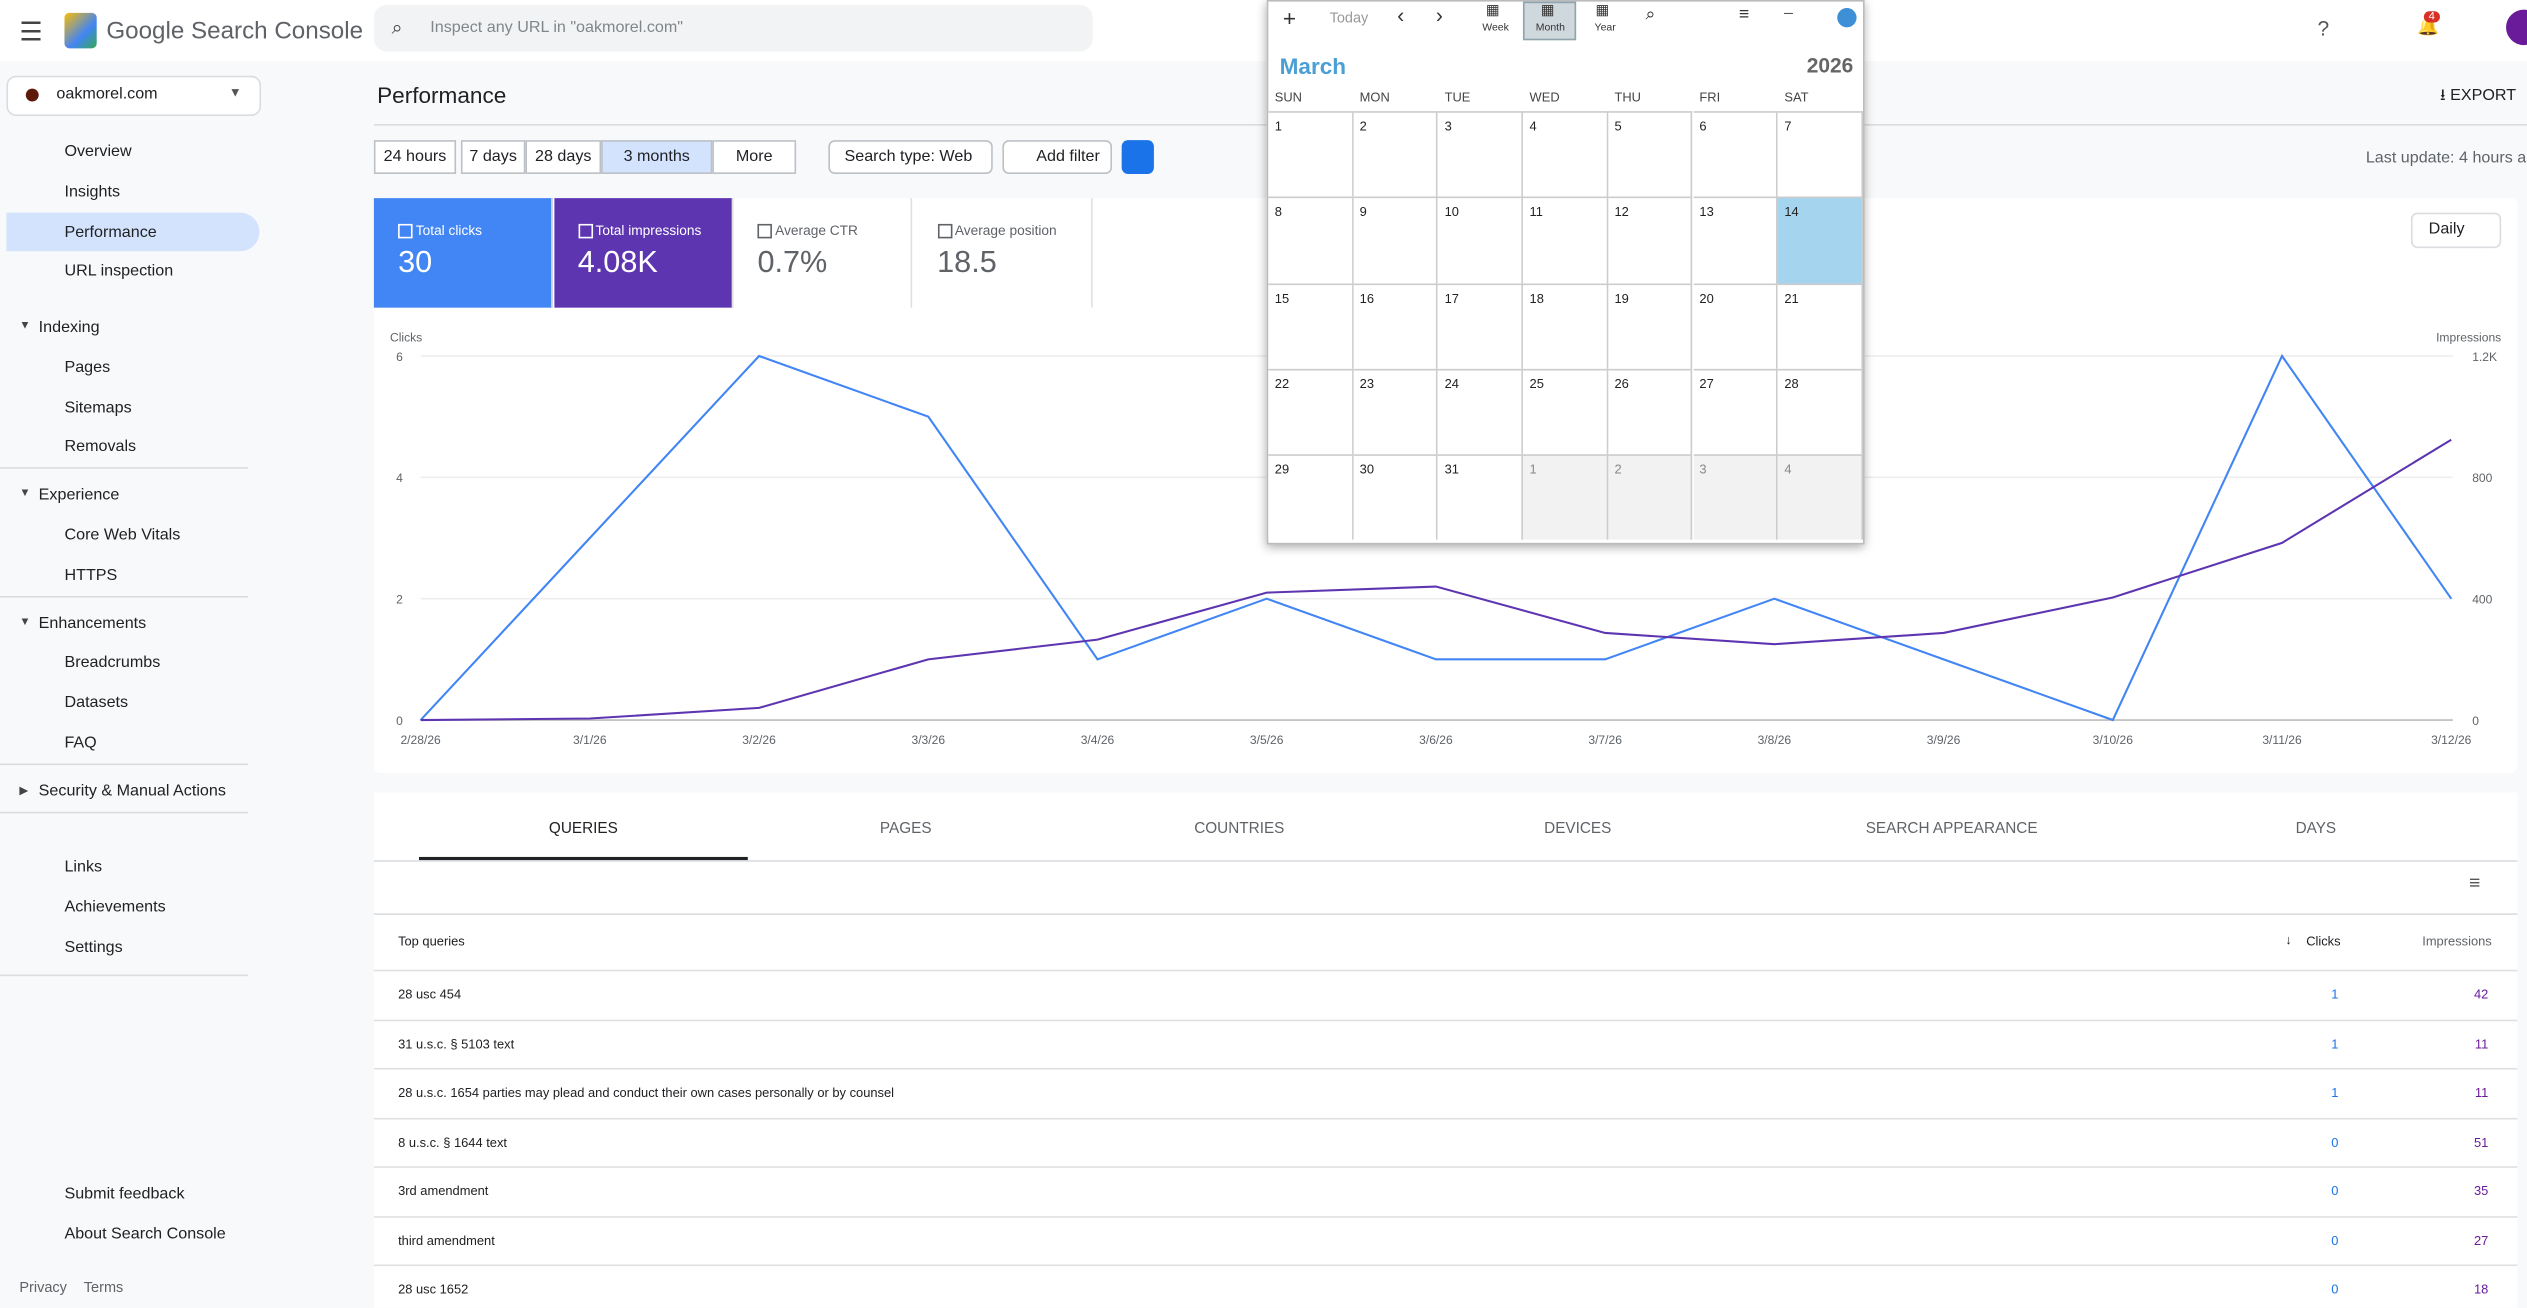  What do you see at coordinates (443, 1191) in the screenshot?
I see `query-cell: 3rd amendment` at bounding box center [443, 1191].